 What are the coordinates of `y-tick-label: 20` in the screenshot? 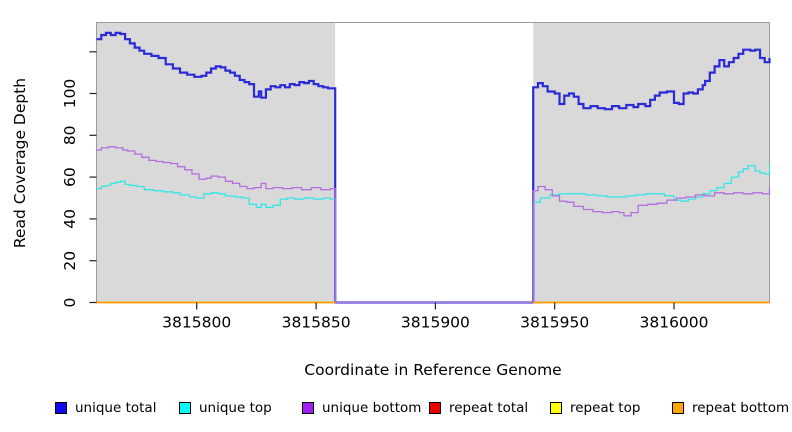 It's located at (70, 261).